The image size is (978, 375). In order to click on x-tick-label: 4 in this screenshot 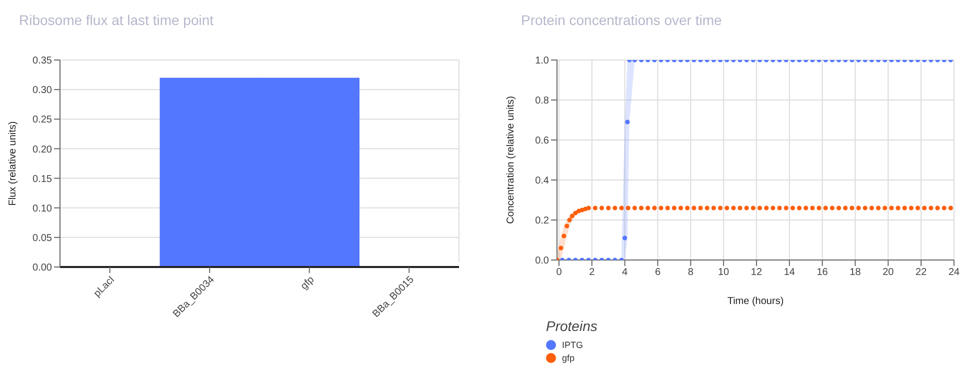, I will do `click(625, 272)`.